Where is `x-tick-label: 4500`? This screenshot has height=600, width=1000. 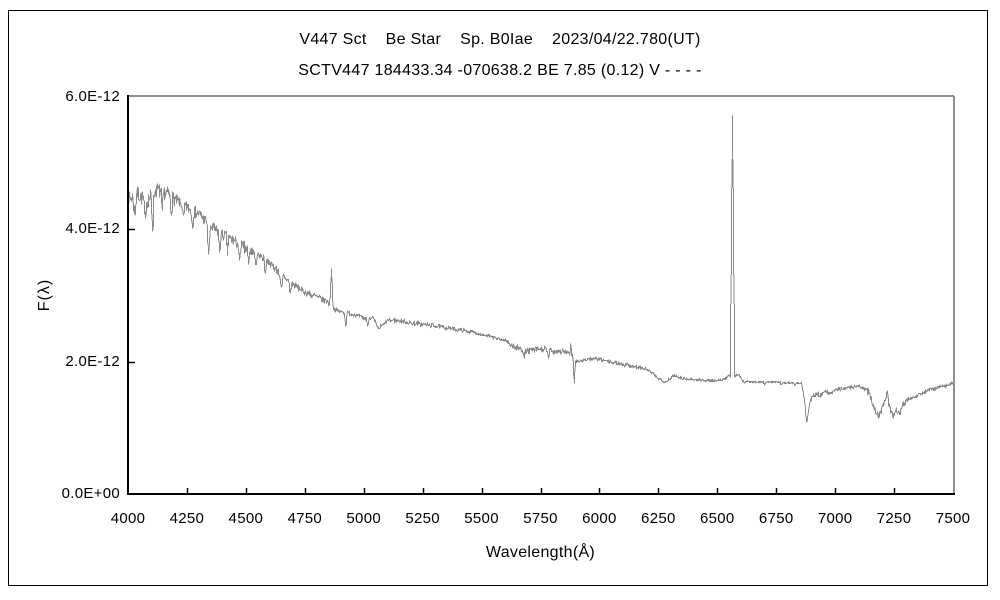 x-tick-label: 4500 is located at coordinates (246, 518).